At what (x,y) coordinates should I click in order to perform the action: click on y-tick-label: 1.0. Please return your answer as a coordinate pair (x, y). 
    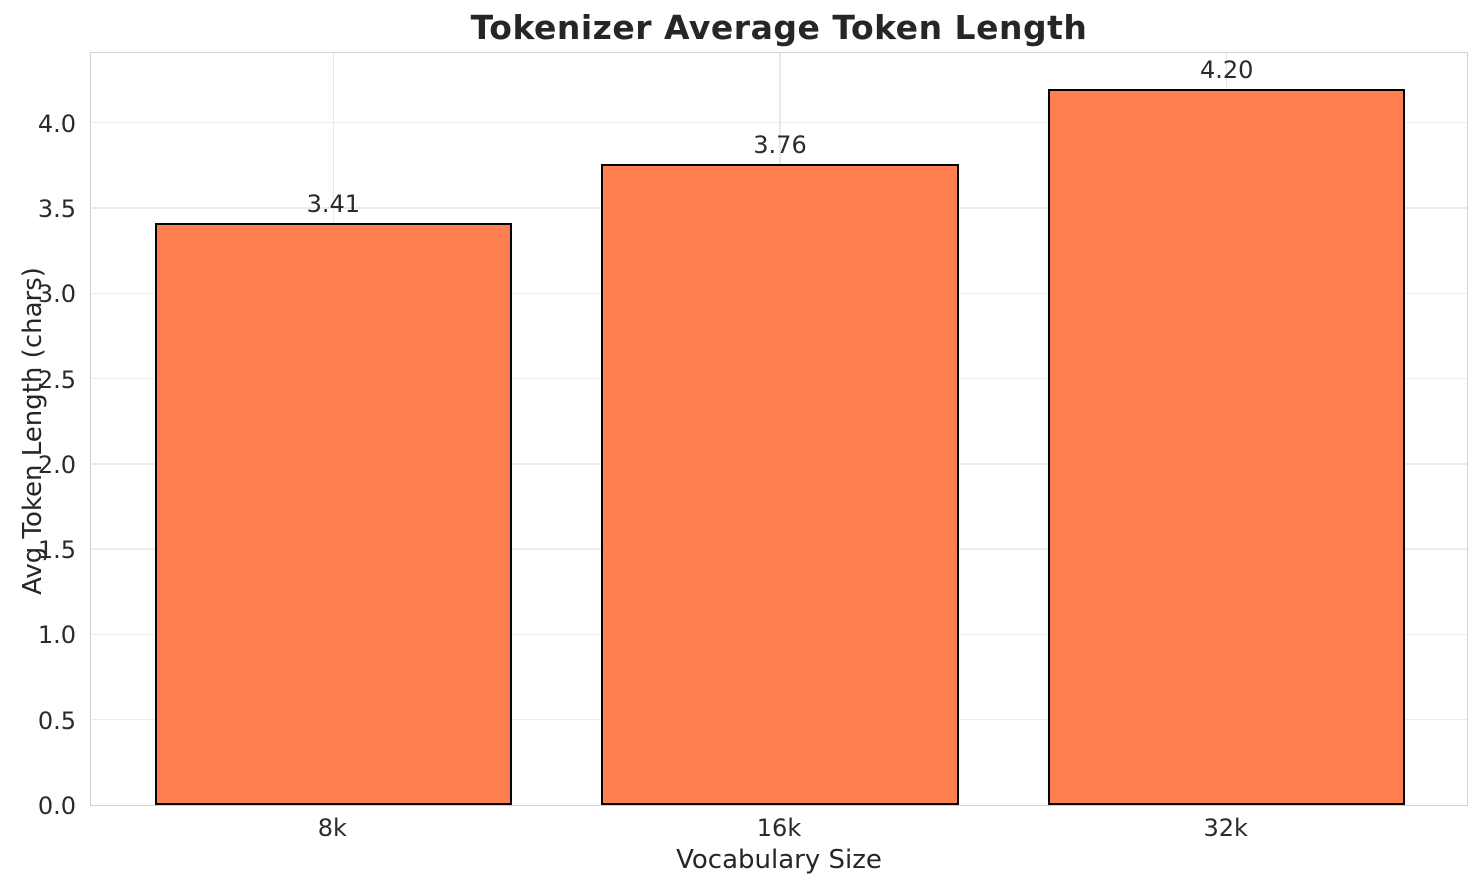
    Looking at the image, I should click on (56, 635).